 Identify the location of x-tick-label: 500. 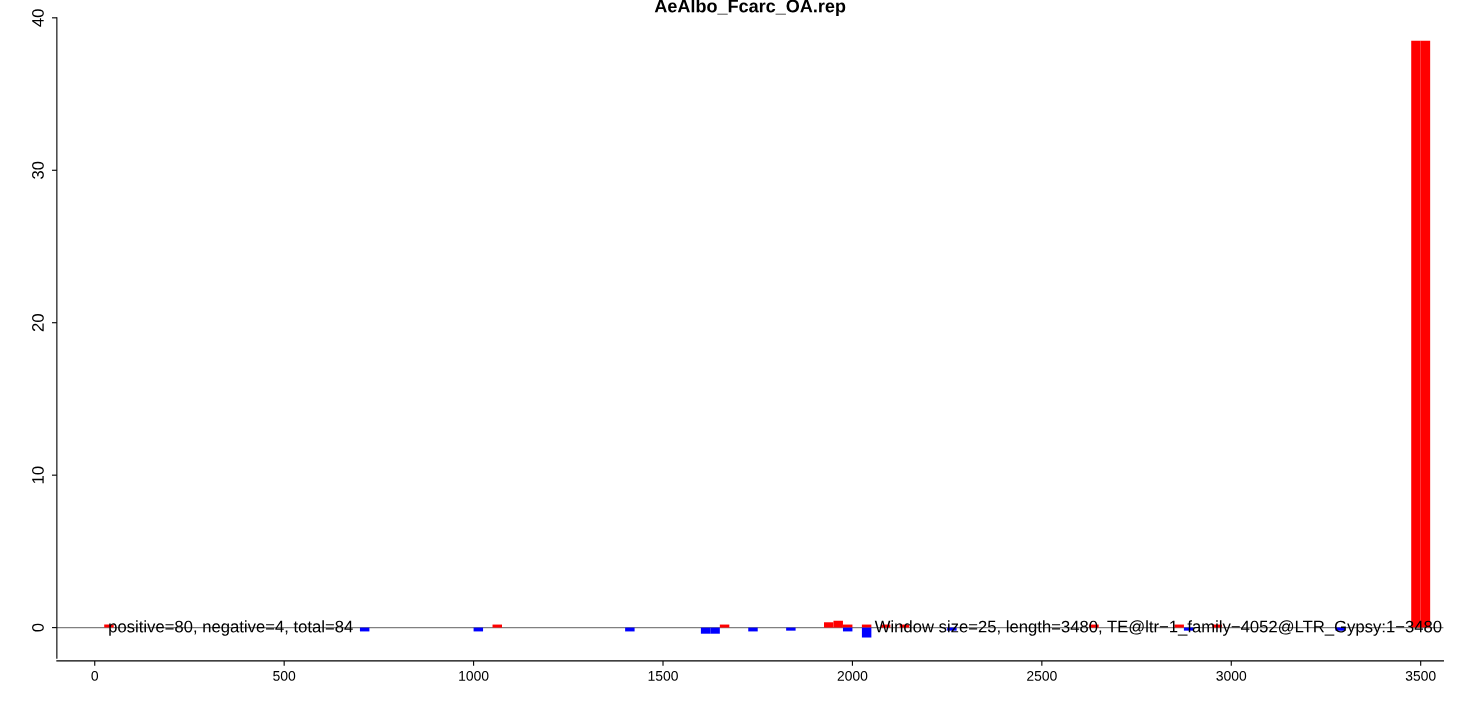
(284, 675).